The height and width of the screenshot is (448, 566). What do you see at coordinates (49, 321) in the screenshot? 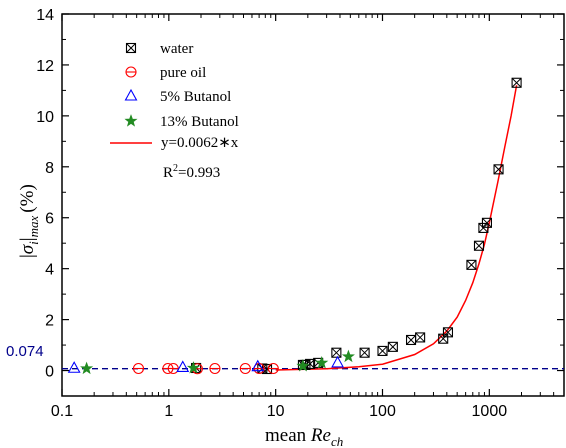
I see `y-tick-label: 2` at bounding box center [49, 321].